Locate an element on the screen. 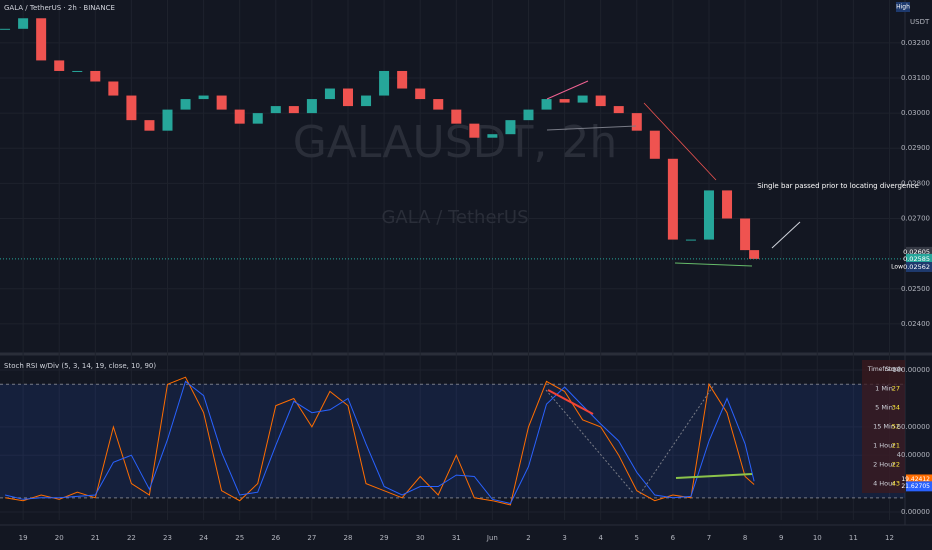 The height and width of the screenshot is (550, 932). y-tick-label: 0.03200 is located at coordinates (915, 43).